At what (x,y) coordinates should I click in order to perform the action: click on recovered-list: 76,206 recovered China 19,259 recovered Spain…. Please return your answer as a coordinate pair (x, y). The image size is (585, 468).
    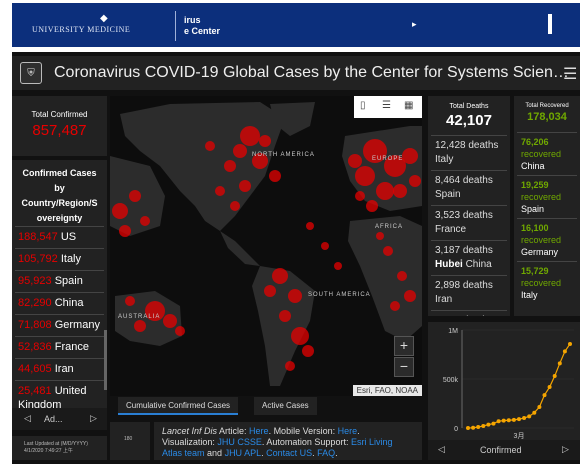
    Looking at the image, I should click on (547, 218).